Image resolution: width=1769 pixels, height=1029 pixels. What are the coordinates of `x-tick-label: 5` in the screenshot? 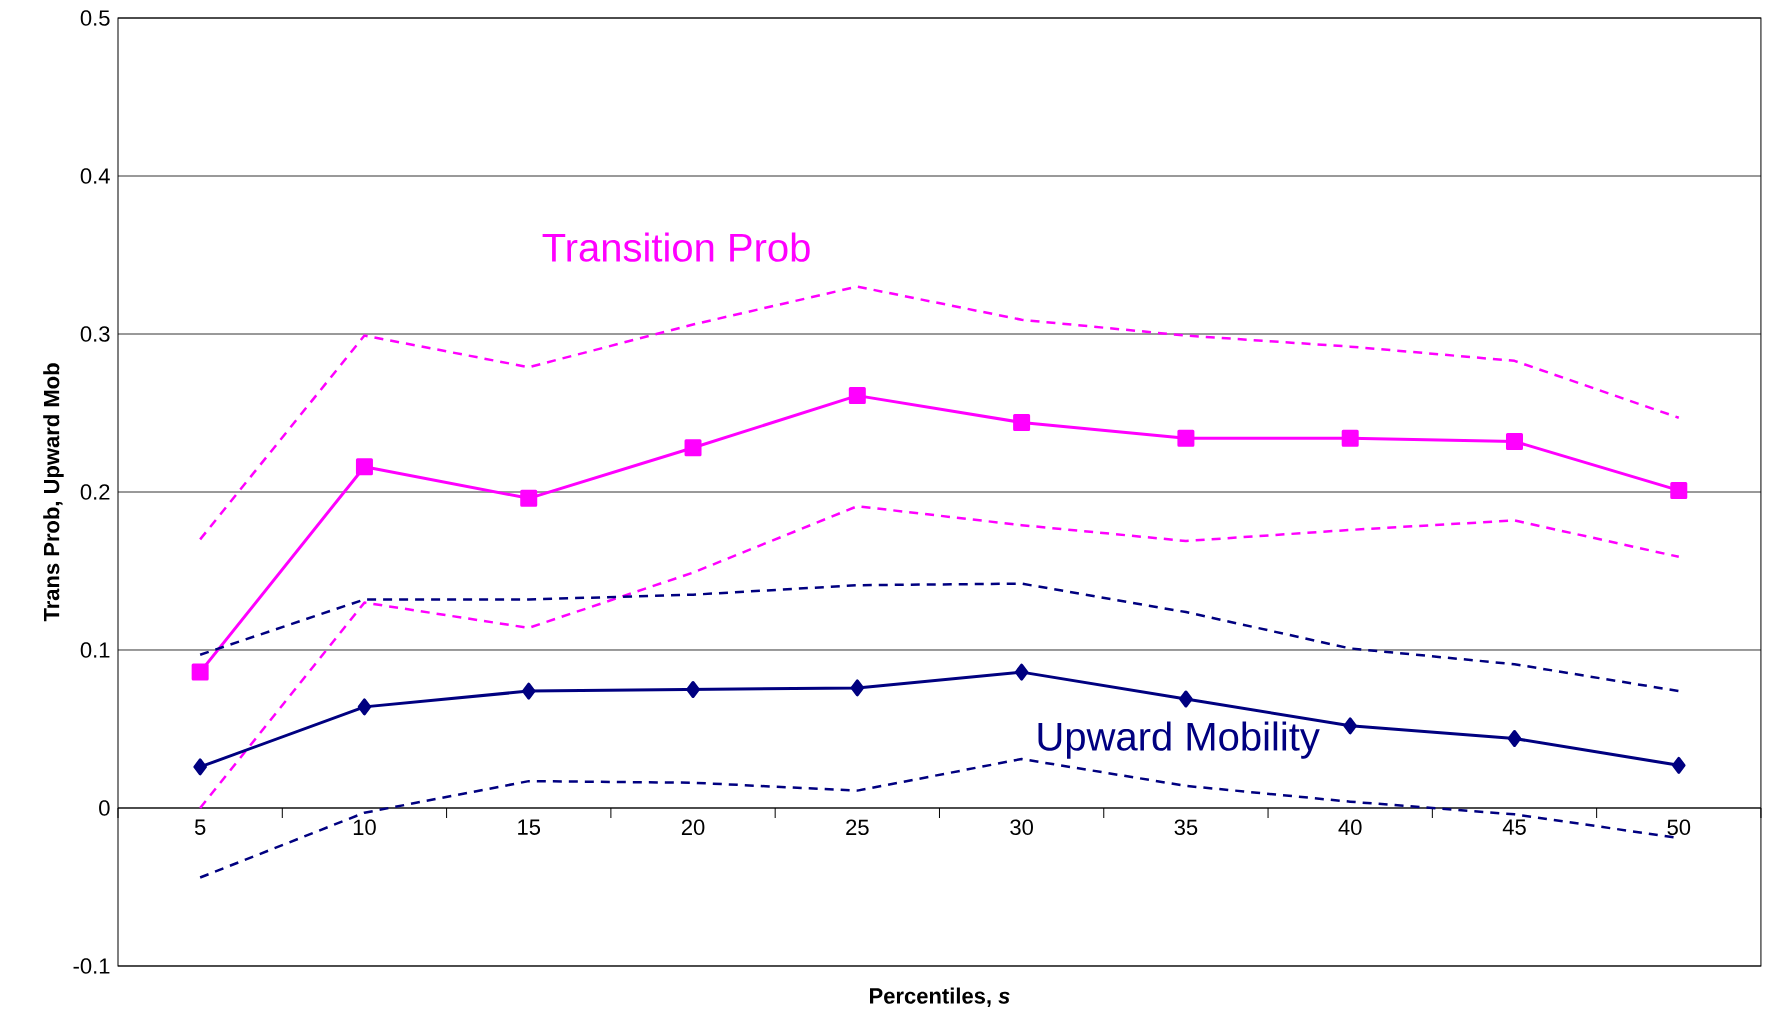 It's located at (200, 827).